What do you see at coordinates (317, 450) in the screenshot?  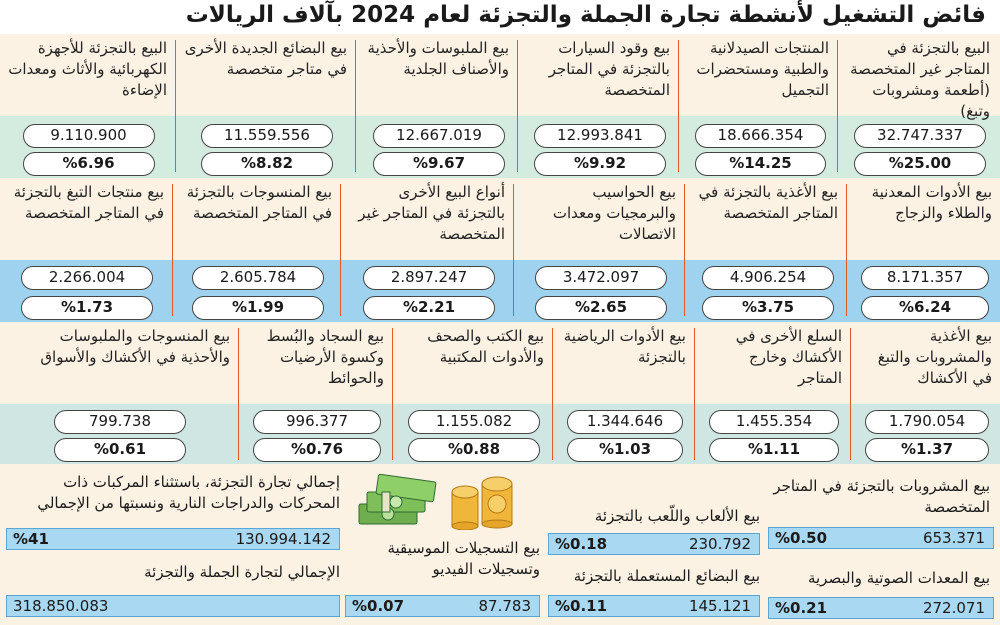 I see `row3-cell-5-pct: %0.76` at bounding box center [317, 450].